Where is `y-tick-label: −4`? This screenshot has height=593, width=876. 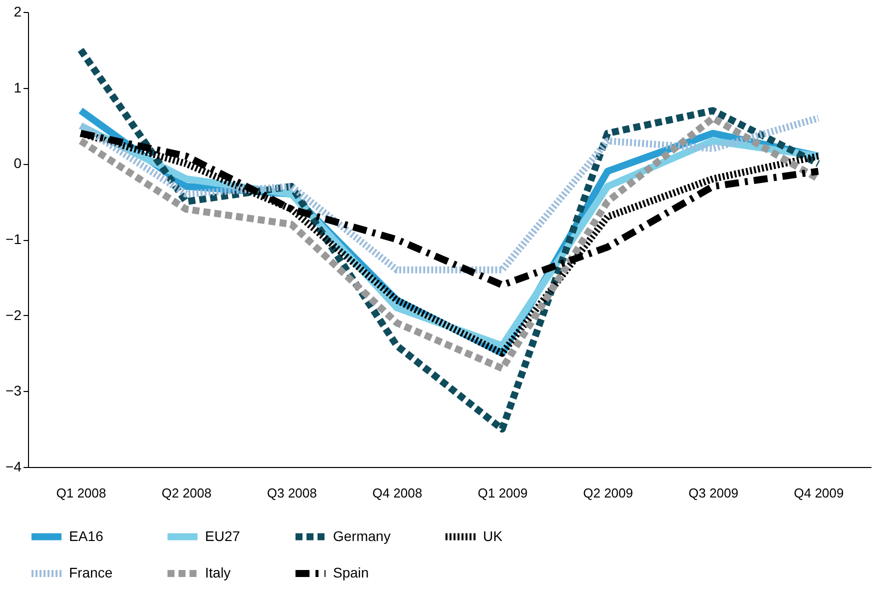
y-tick-label: −4 is located at coordinates (14, 466).